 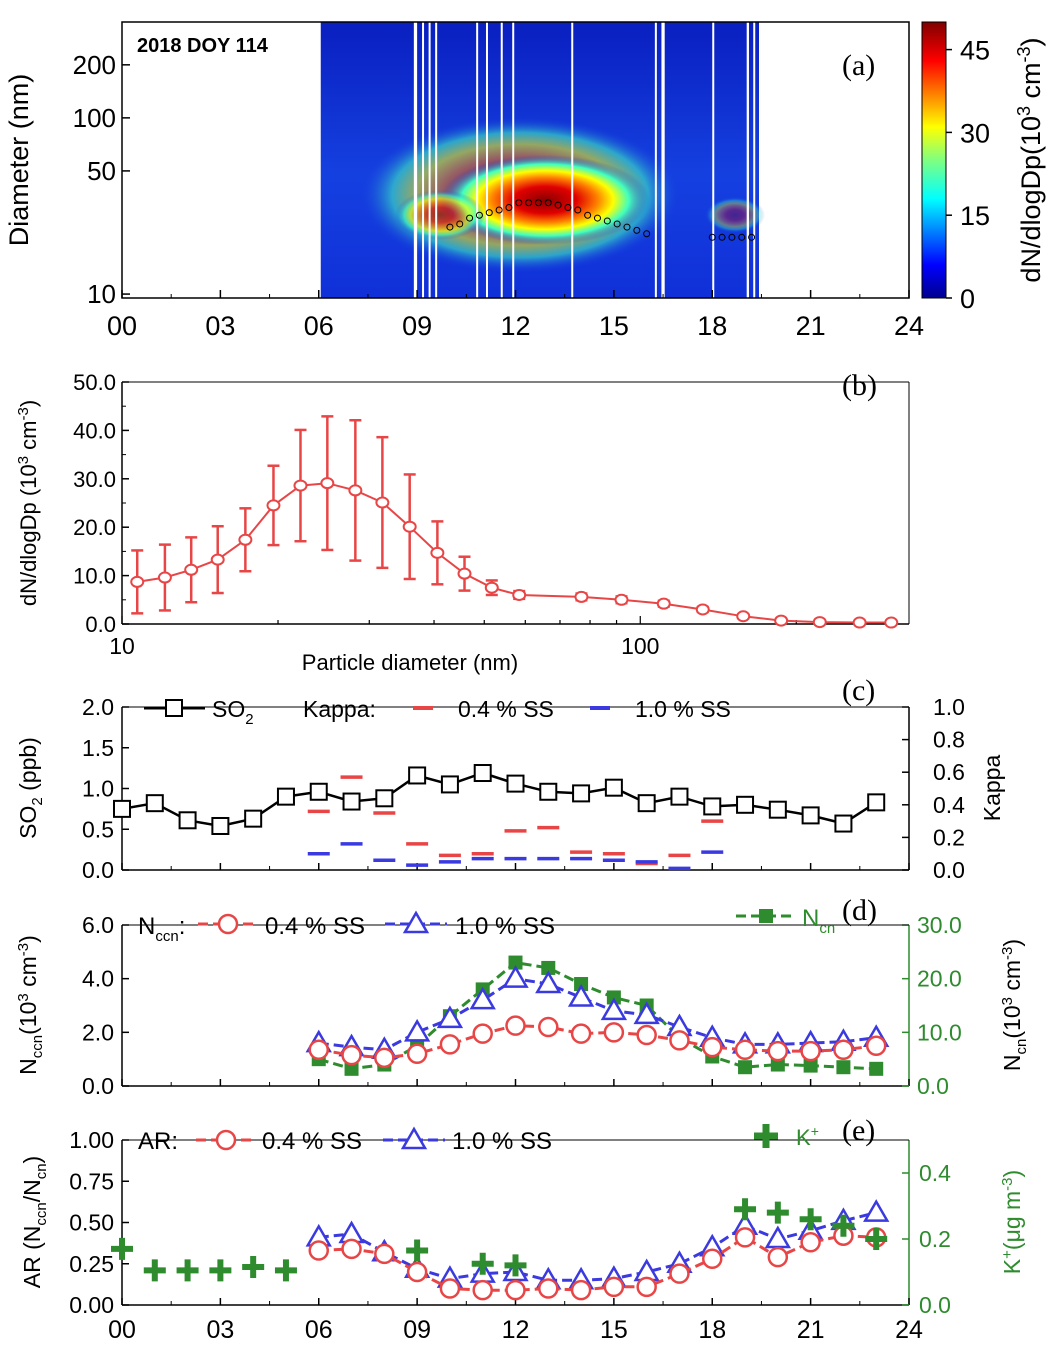 I want to click on y-tick-label-left: 1.0, so click(x=98, y=789).